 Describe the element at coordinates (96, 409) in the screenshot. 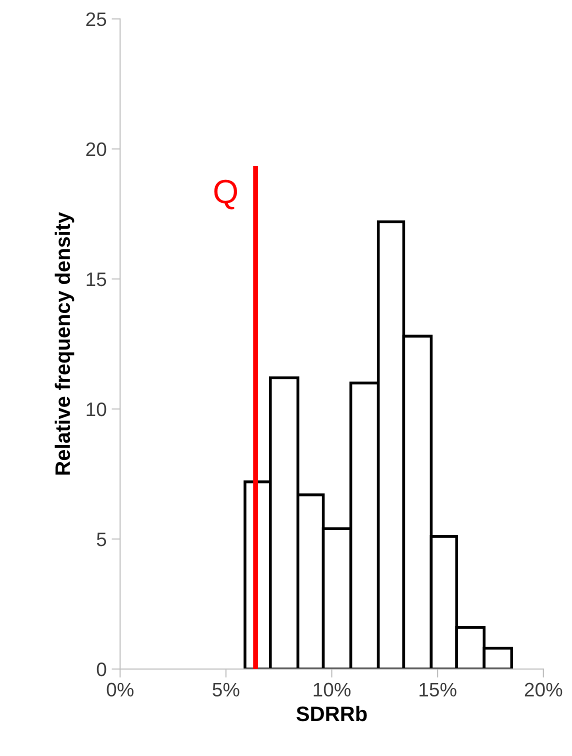

I see `y-tick-label: 10` at that location.